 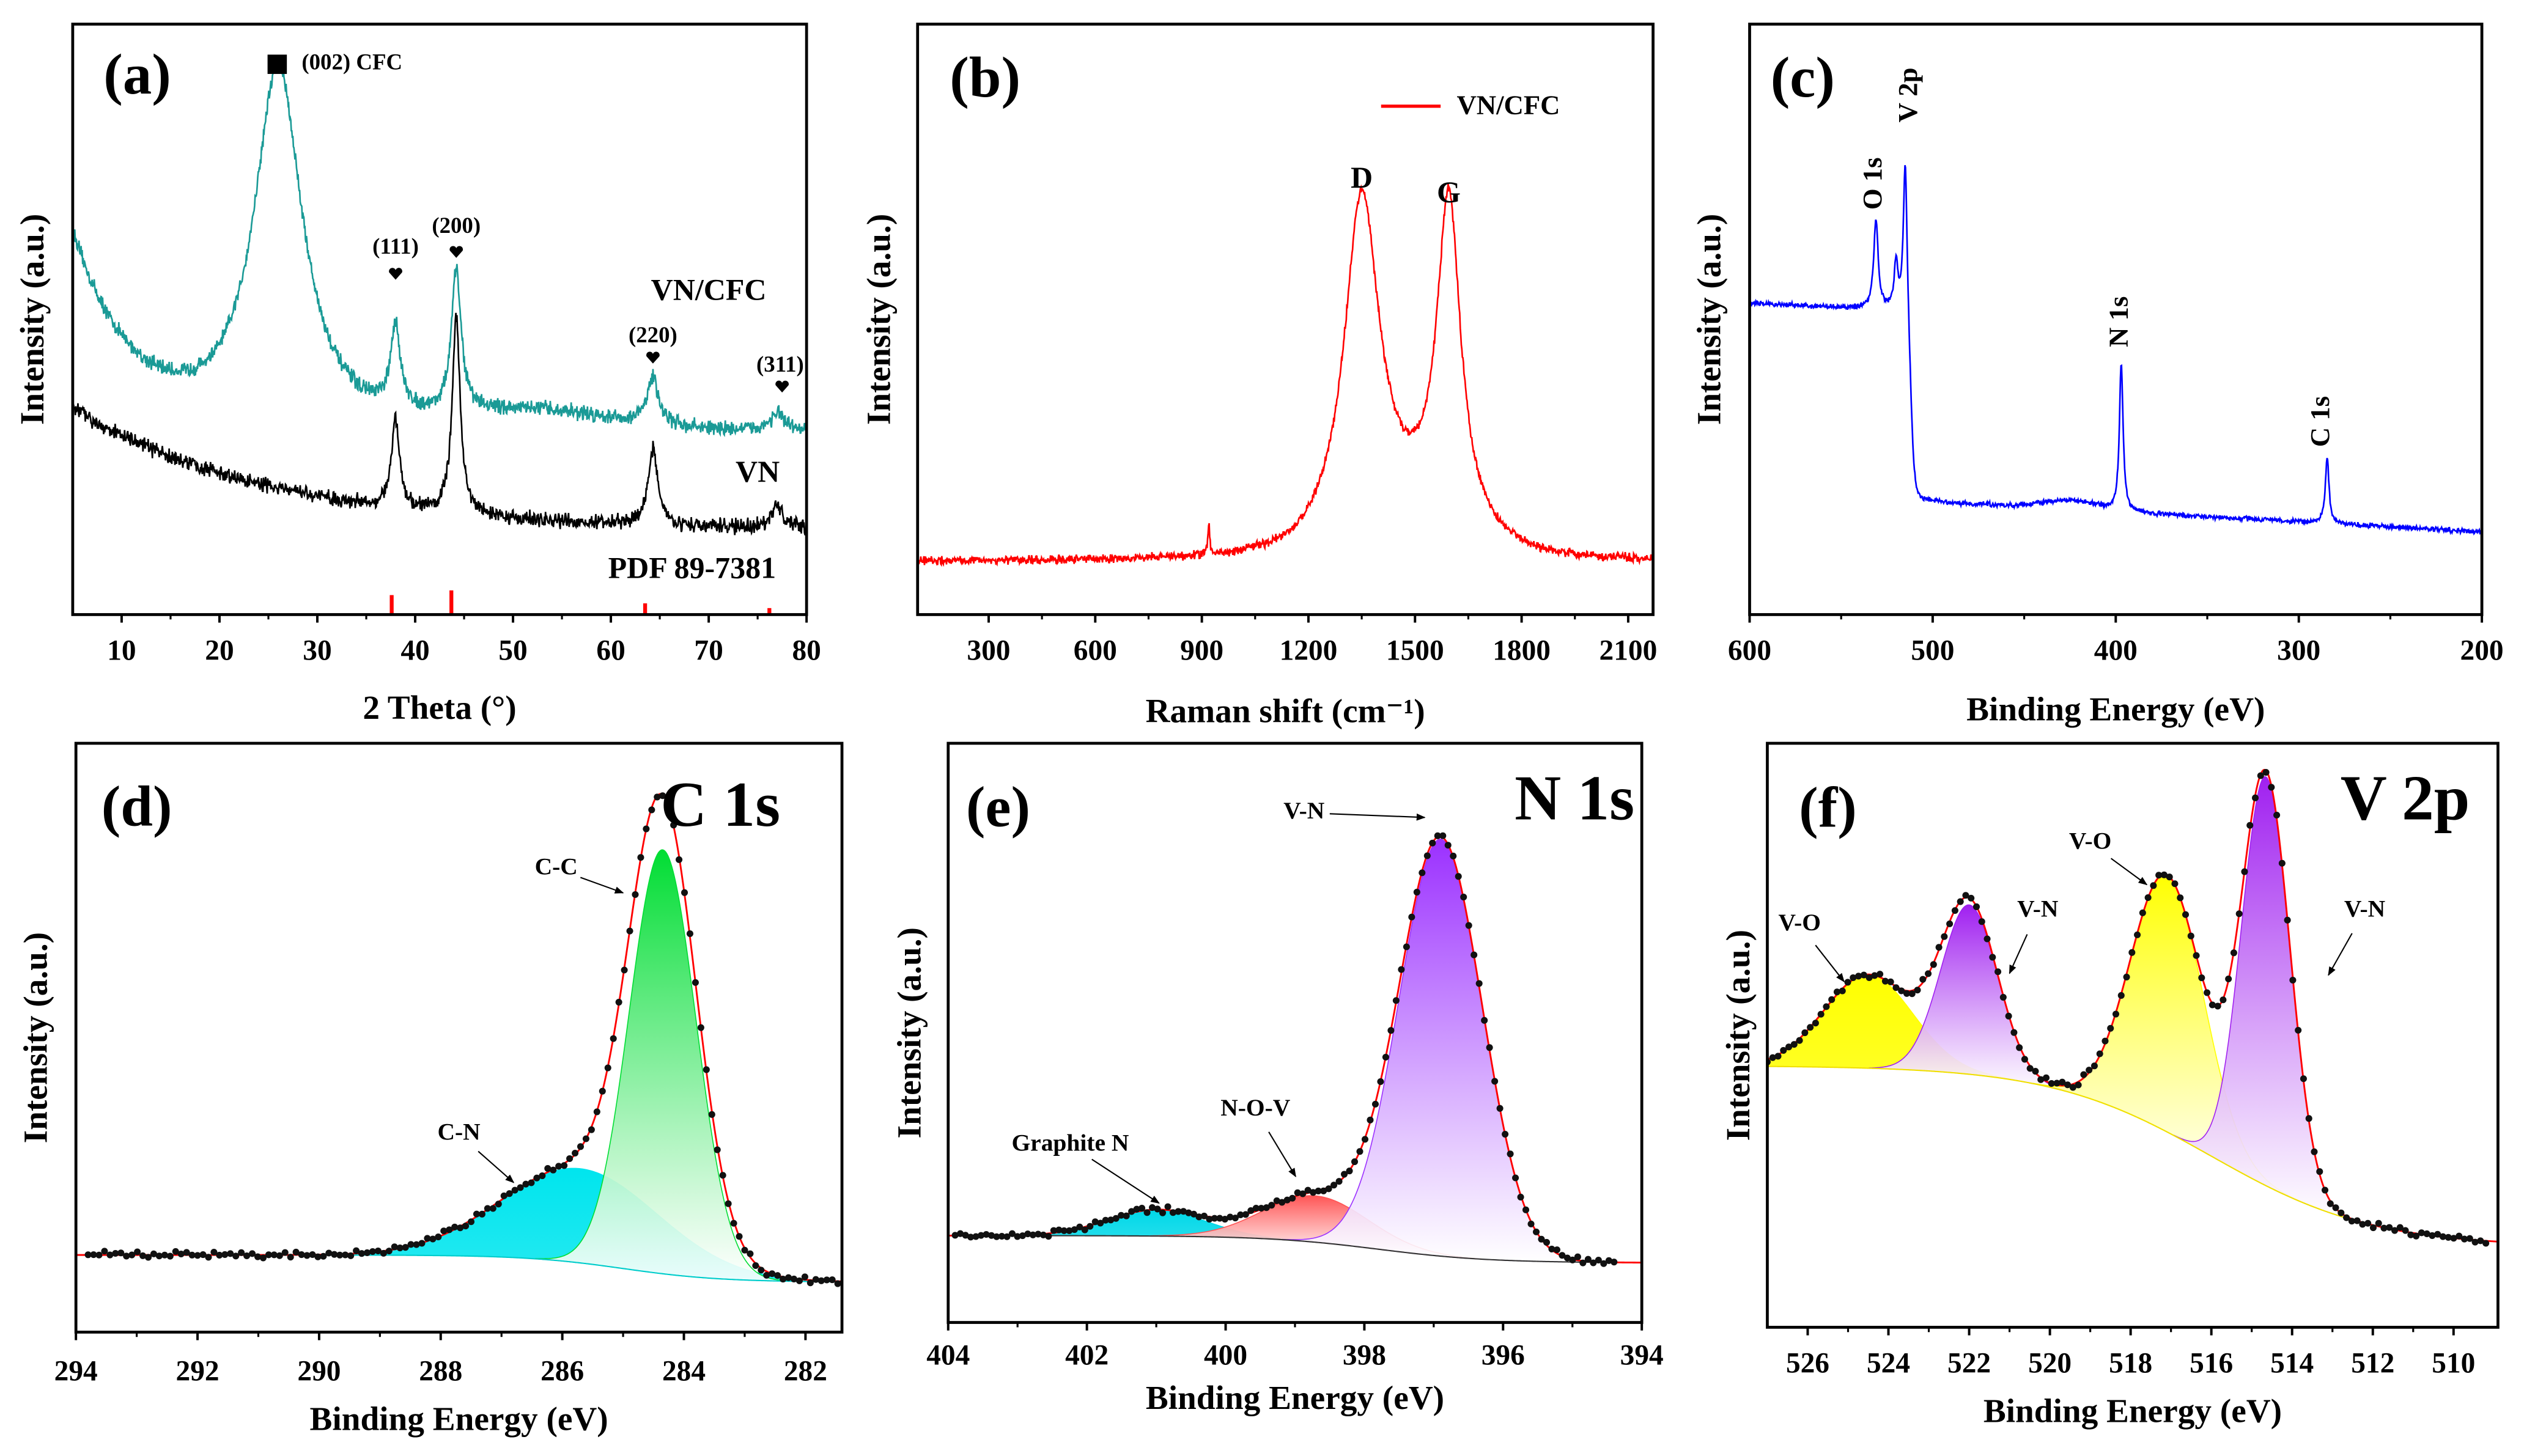 I want to click on plot-area, so click(x=1295, y=1049).